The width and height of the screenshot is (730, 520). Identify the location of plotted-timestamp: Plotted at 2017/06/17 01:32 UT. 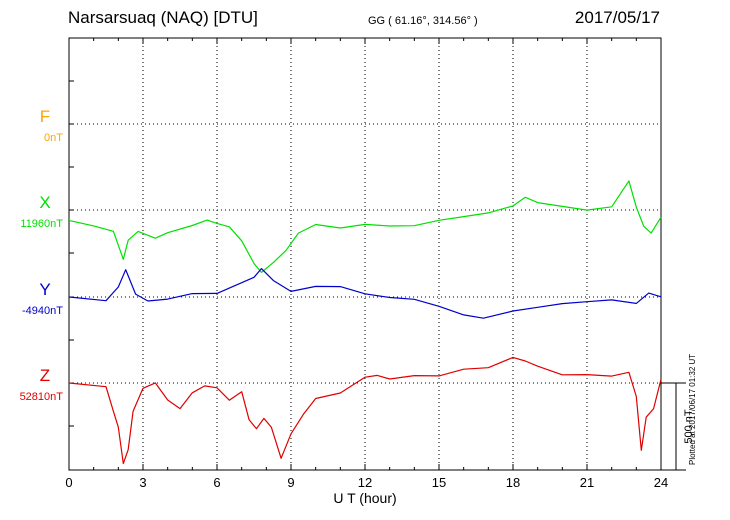
(692, 409).